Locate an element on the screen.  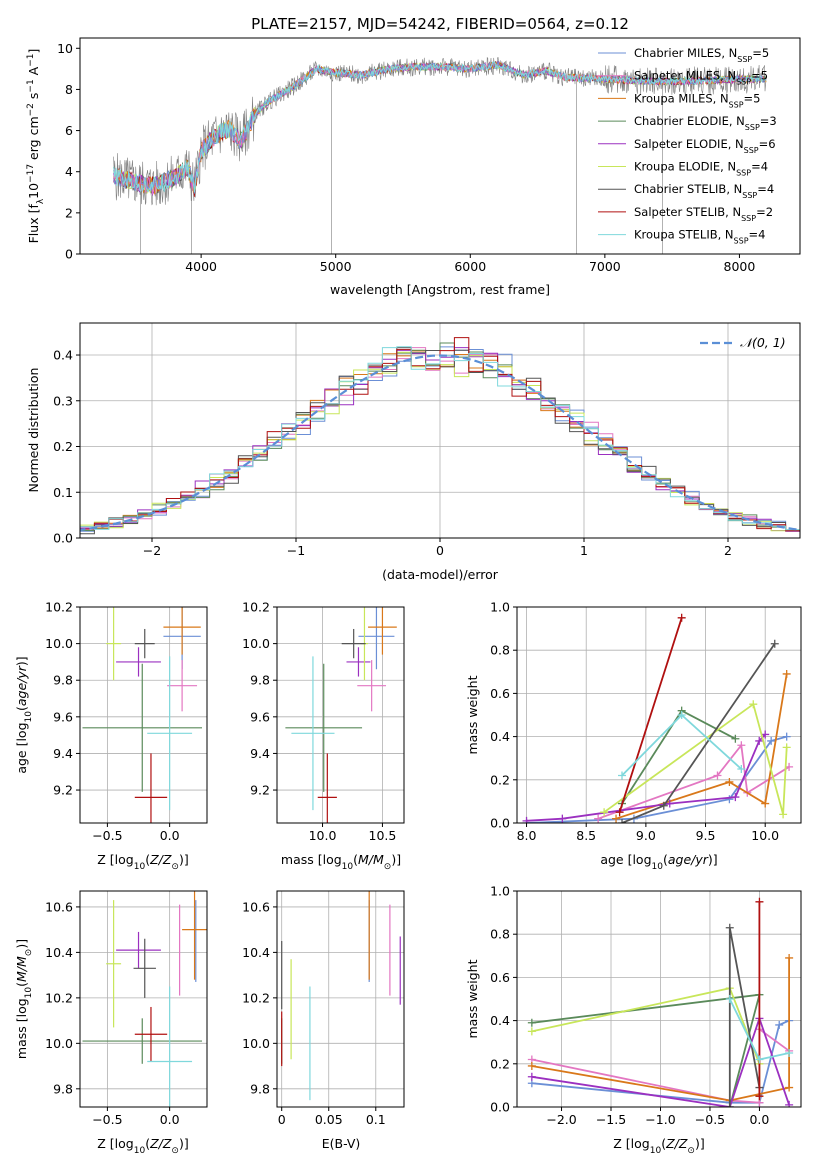
y-tick-label: 9.4 is located at coordinates (260, 753).